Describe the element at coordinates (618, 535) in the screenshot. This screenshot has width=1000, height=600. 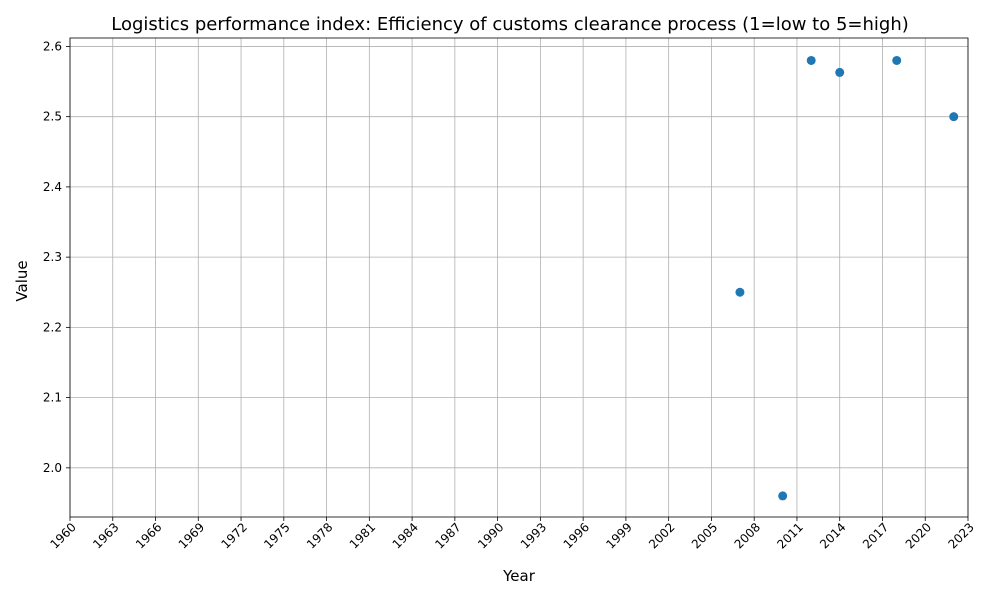
I see `x-tick-label: 1999` at that location.